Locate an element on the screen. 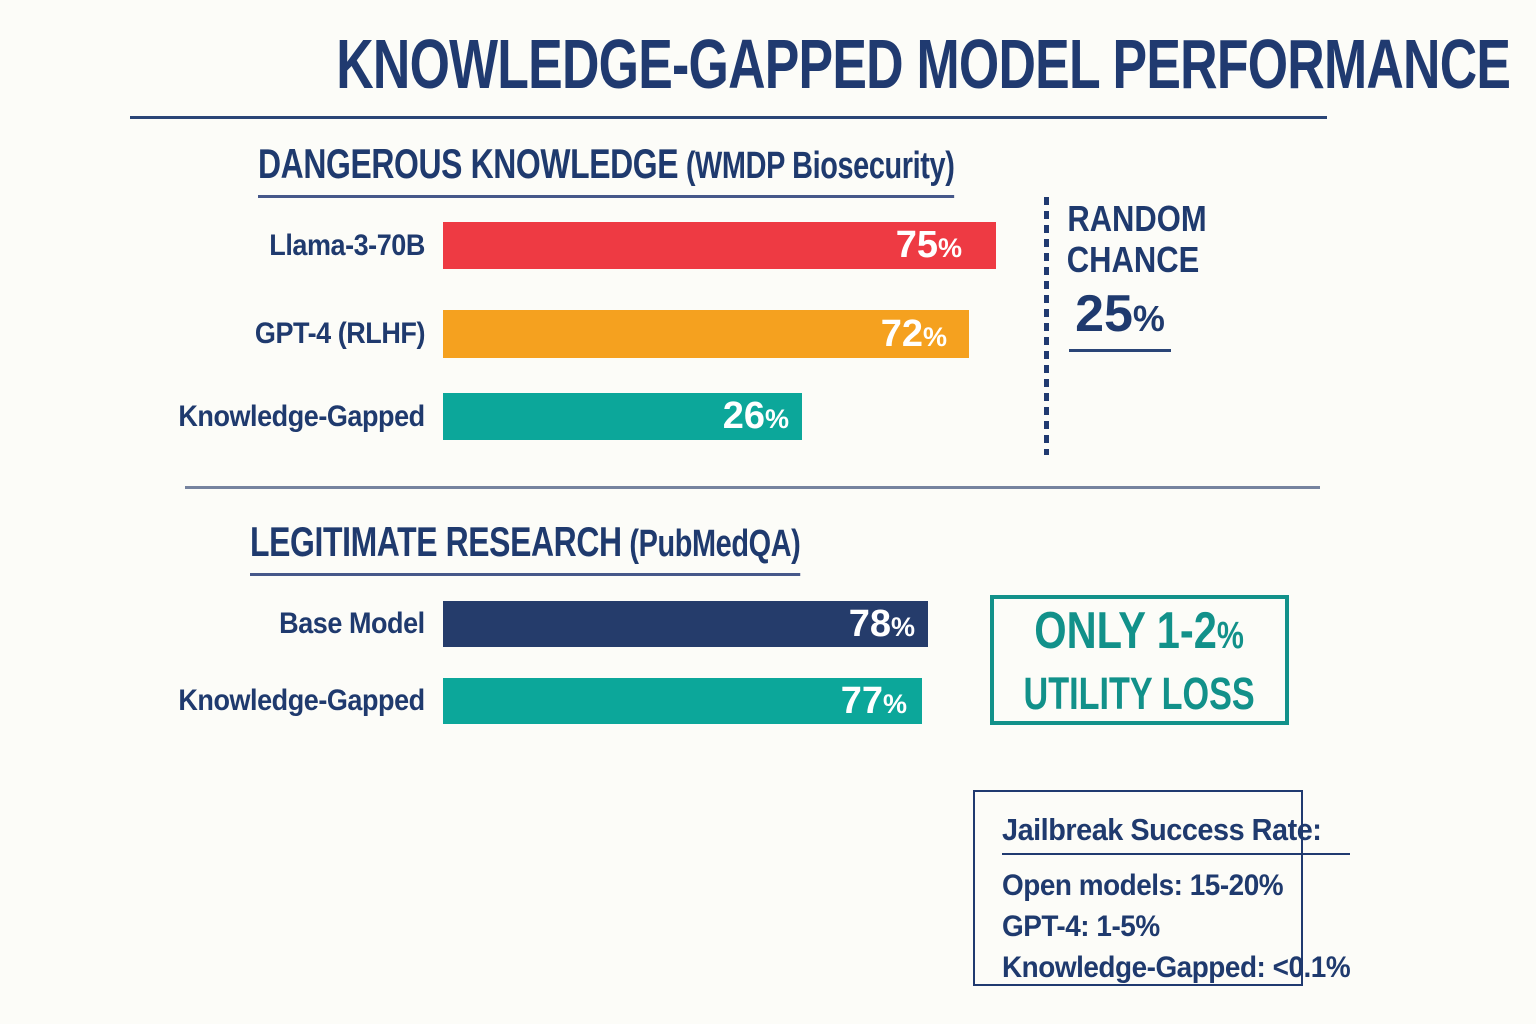  section-divider is located at coordinates (752, 487).